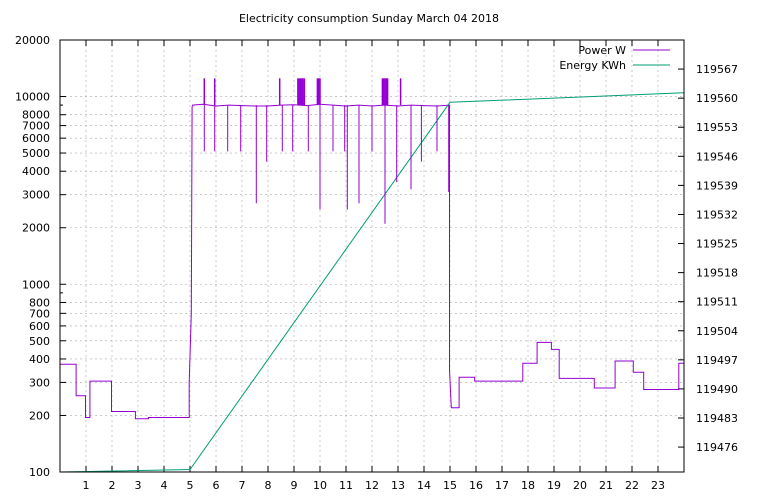 This screenshot has height=500, width=768. What do you see at coordinates (138, 485) in the screenshot?
I see `x-tick-label: 3` at bounding box center [138, 485].